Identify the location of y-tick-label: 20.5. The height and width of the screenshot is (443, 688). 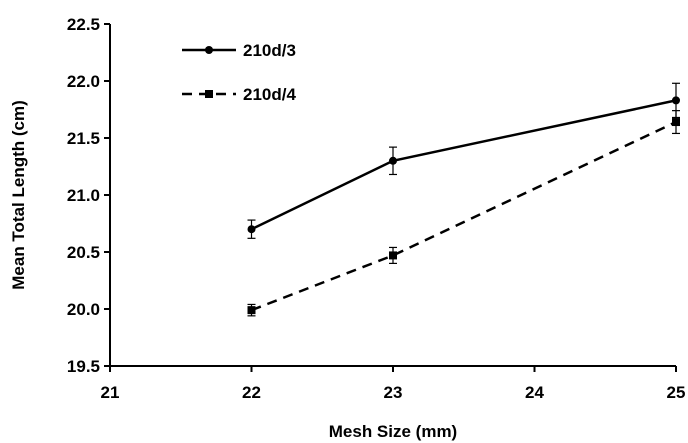
(83, 252).